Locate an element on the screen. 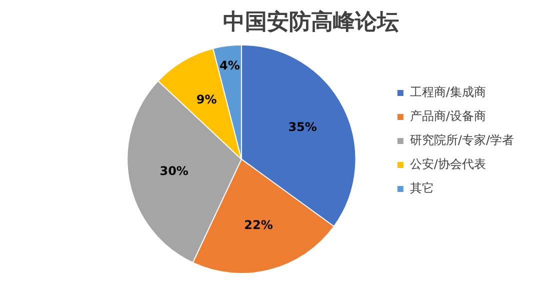 This screenshot has width=552, height=288. data-label: 9% is located at coordinates (206, 99).